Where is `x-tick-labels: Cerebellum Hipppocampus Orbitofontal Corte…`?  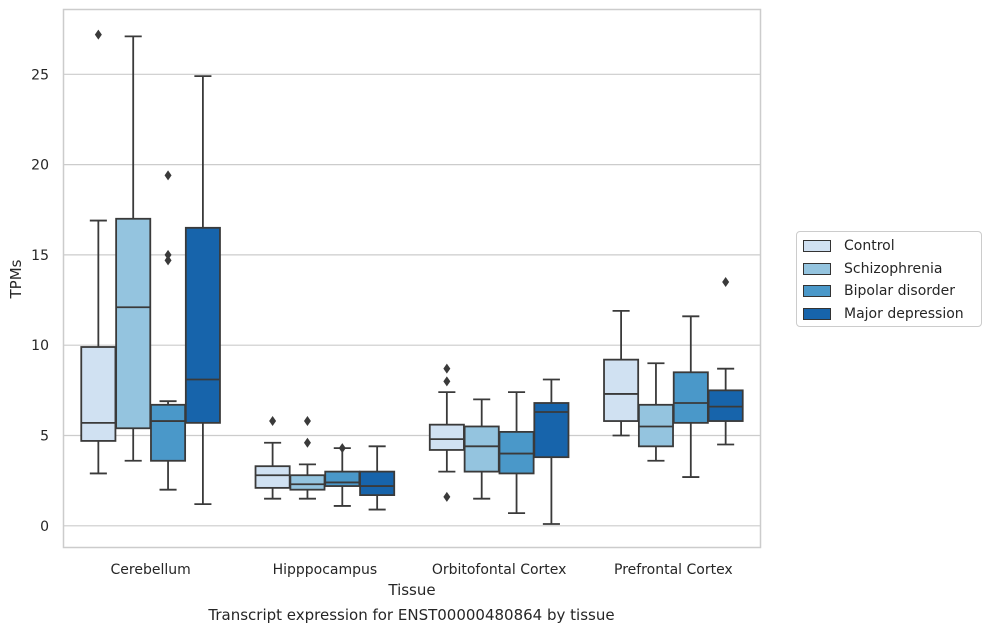
x-tick-labels: Cerebellum Hipppocampus Orbitofontal Corte… is located at coordinates (422, 570).